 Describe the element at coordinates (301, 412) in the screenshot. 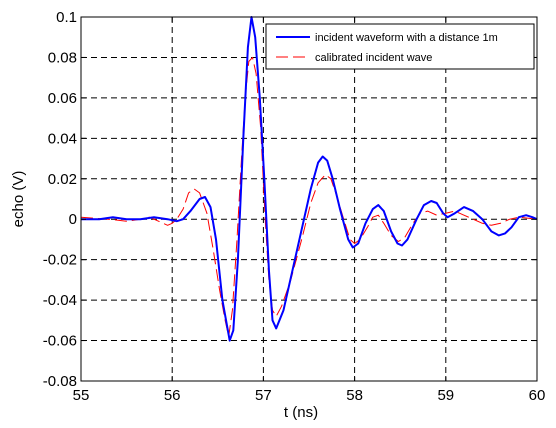

I see `x-axis-label: t (ns)` at that location.